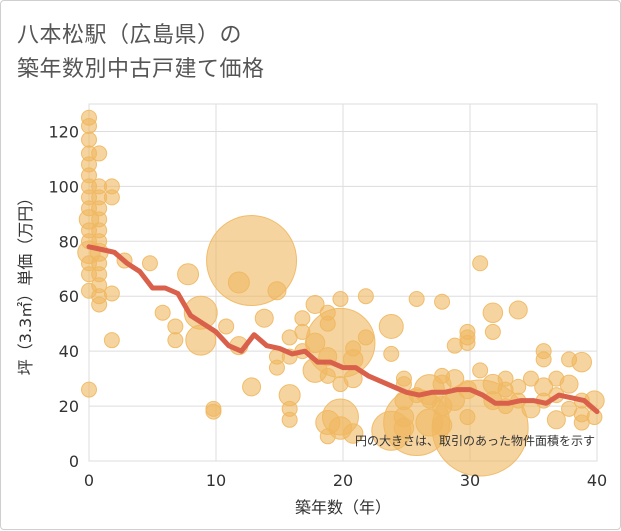  I want to click on x-axis-label: 築年数（年）, so click(343, 507).